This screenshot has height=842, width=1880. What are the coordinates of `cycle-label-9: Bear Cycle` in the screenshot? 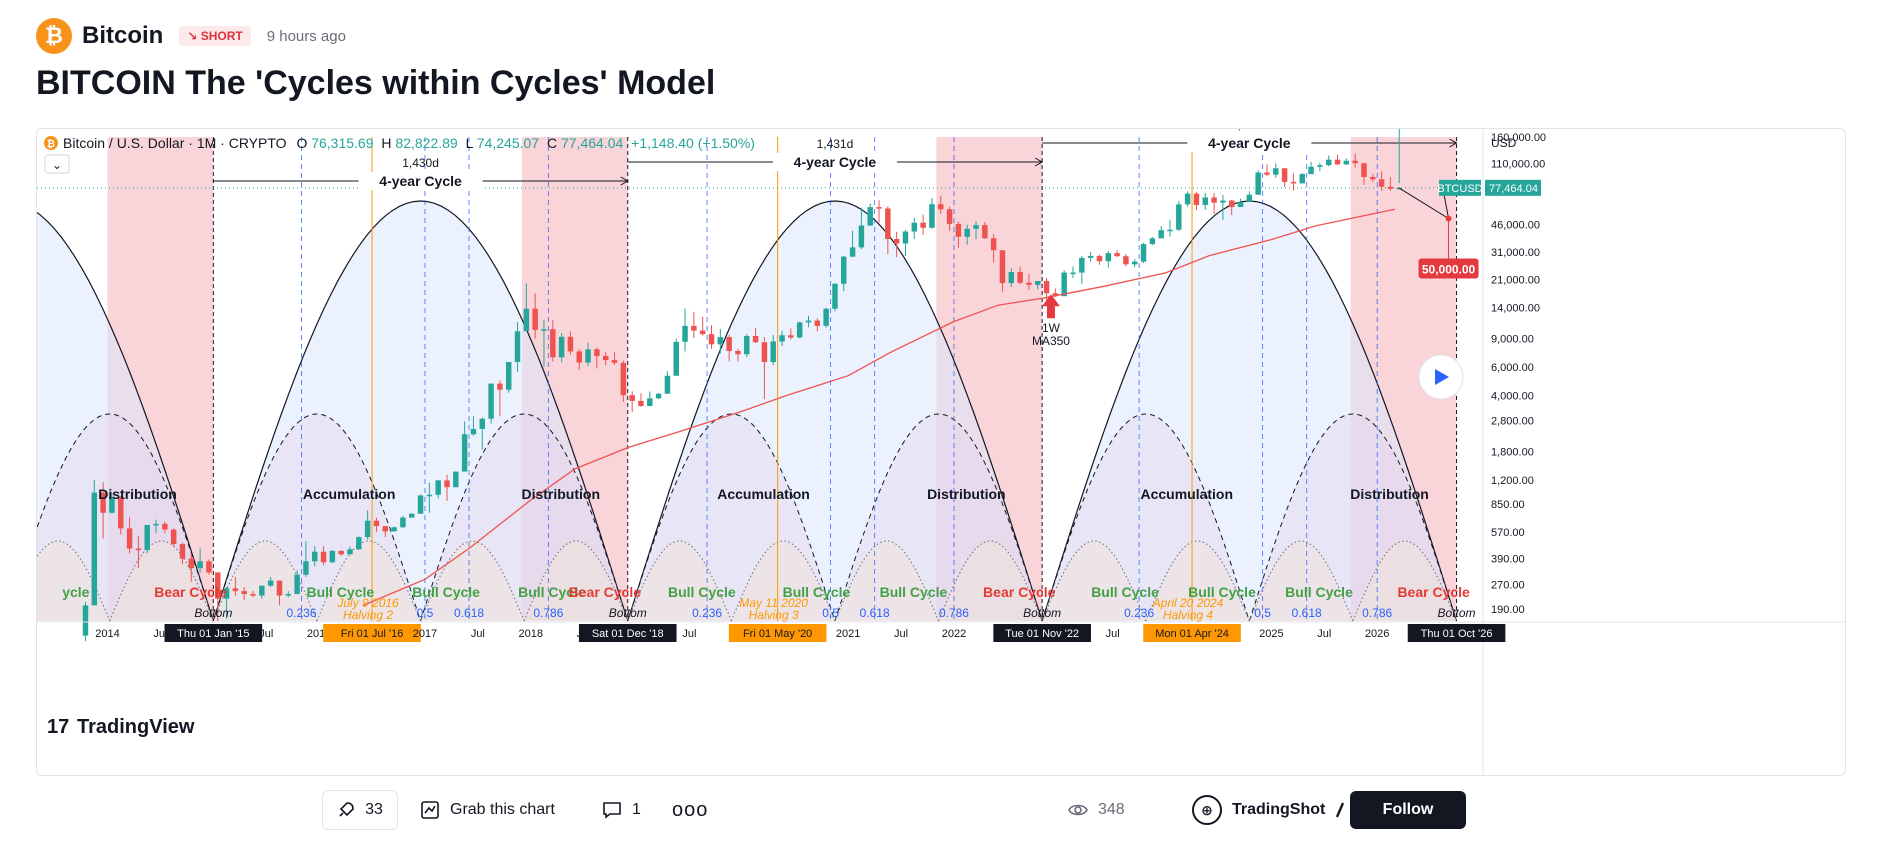 It's located at (1019, 592).